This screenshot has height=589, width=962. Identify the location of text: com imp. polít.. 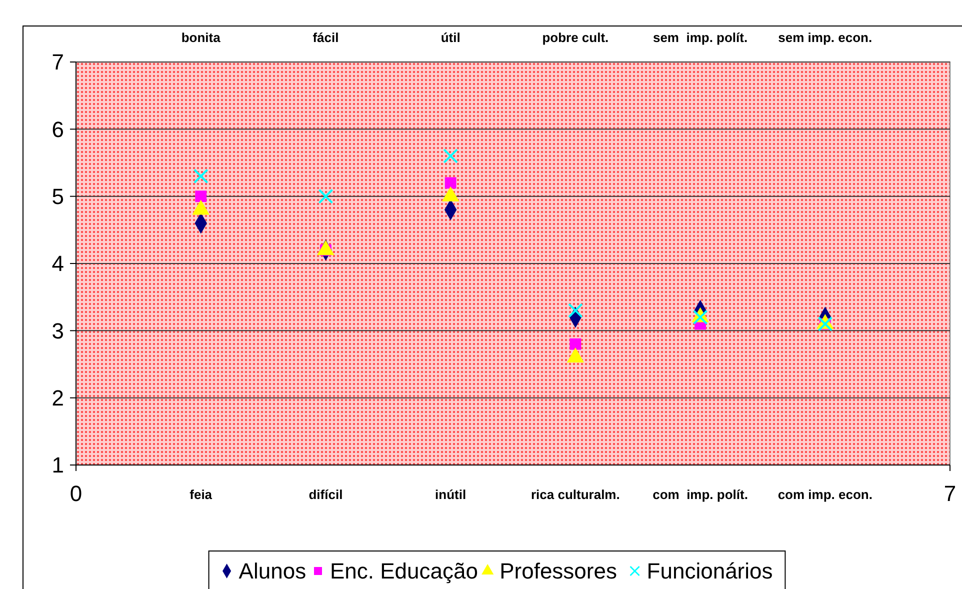
(700, 494).